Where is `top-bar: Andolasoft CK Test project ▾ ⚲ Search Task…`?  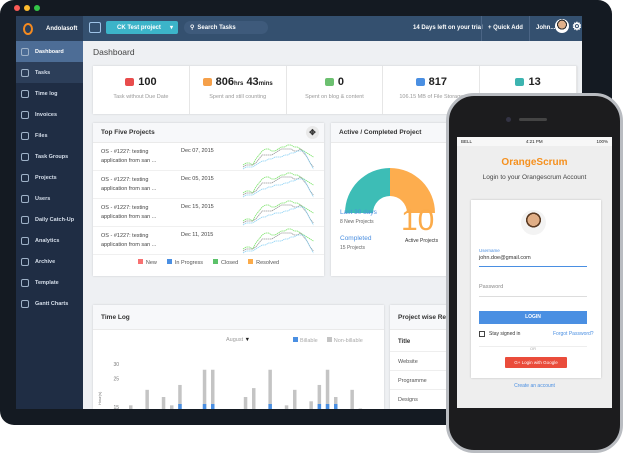 top-bar: Andolasoft CK Test project ▾ ⚲ Search Task… is located at coordinates (299, 28).